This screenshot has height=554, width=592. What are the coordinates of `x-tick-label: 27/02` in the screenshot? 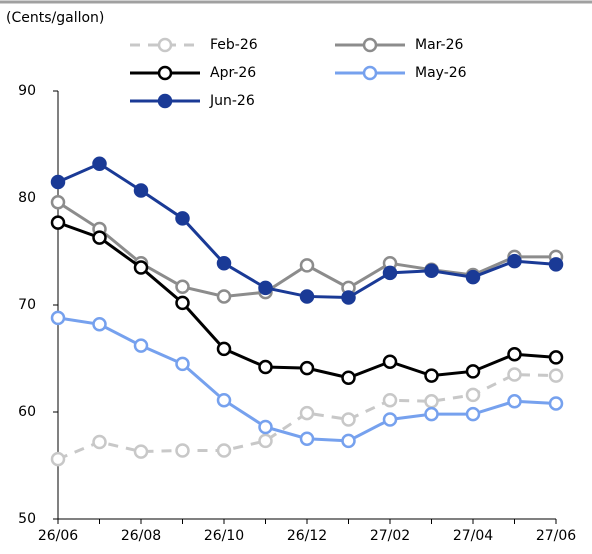 It's located at (390, 536).